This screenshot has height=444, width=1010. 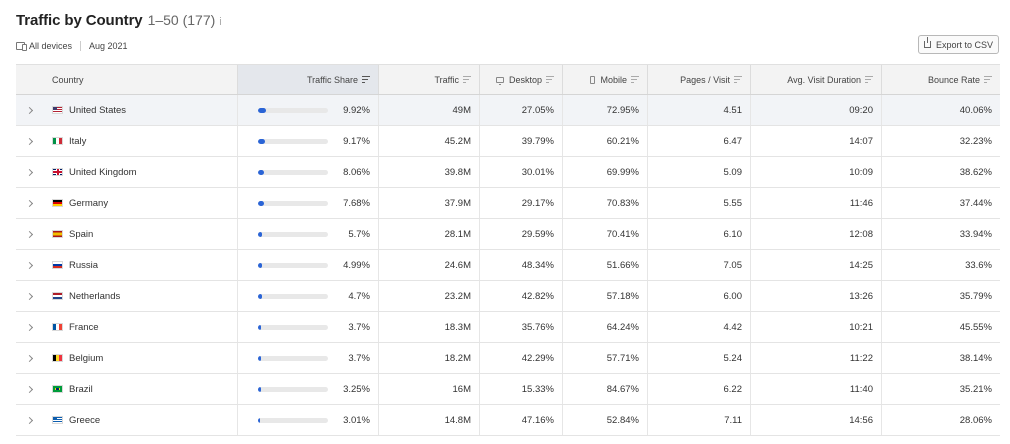 What do you see at coordinates (520, 389) in the screenshot?
I see `desktop-cell: 15.33%` at bounding box center [520, 389].